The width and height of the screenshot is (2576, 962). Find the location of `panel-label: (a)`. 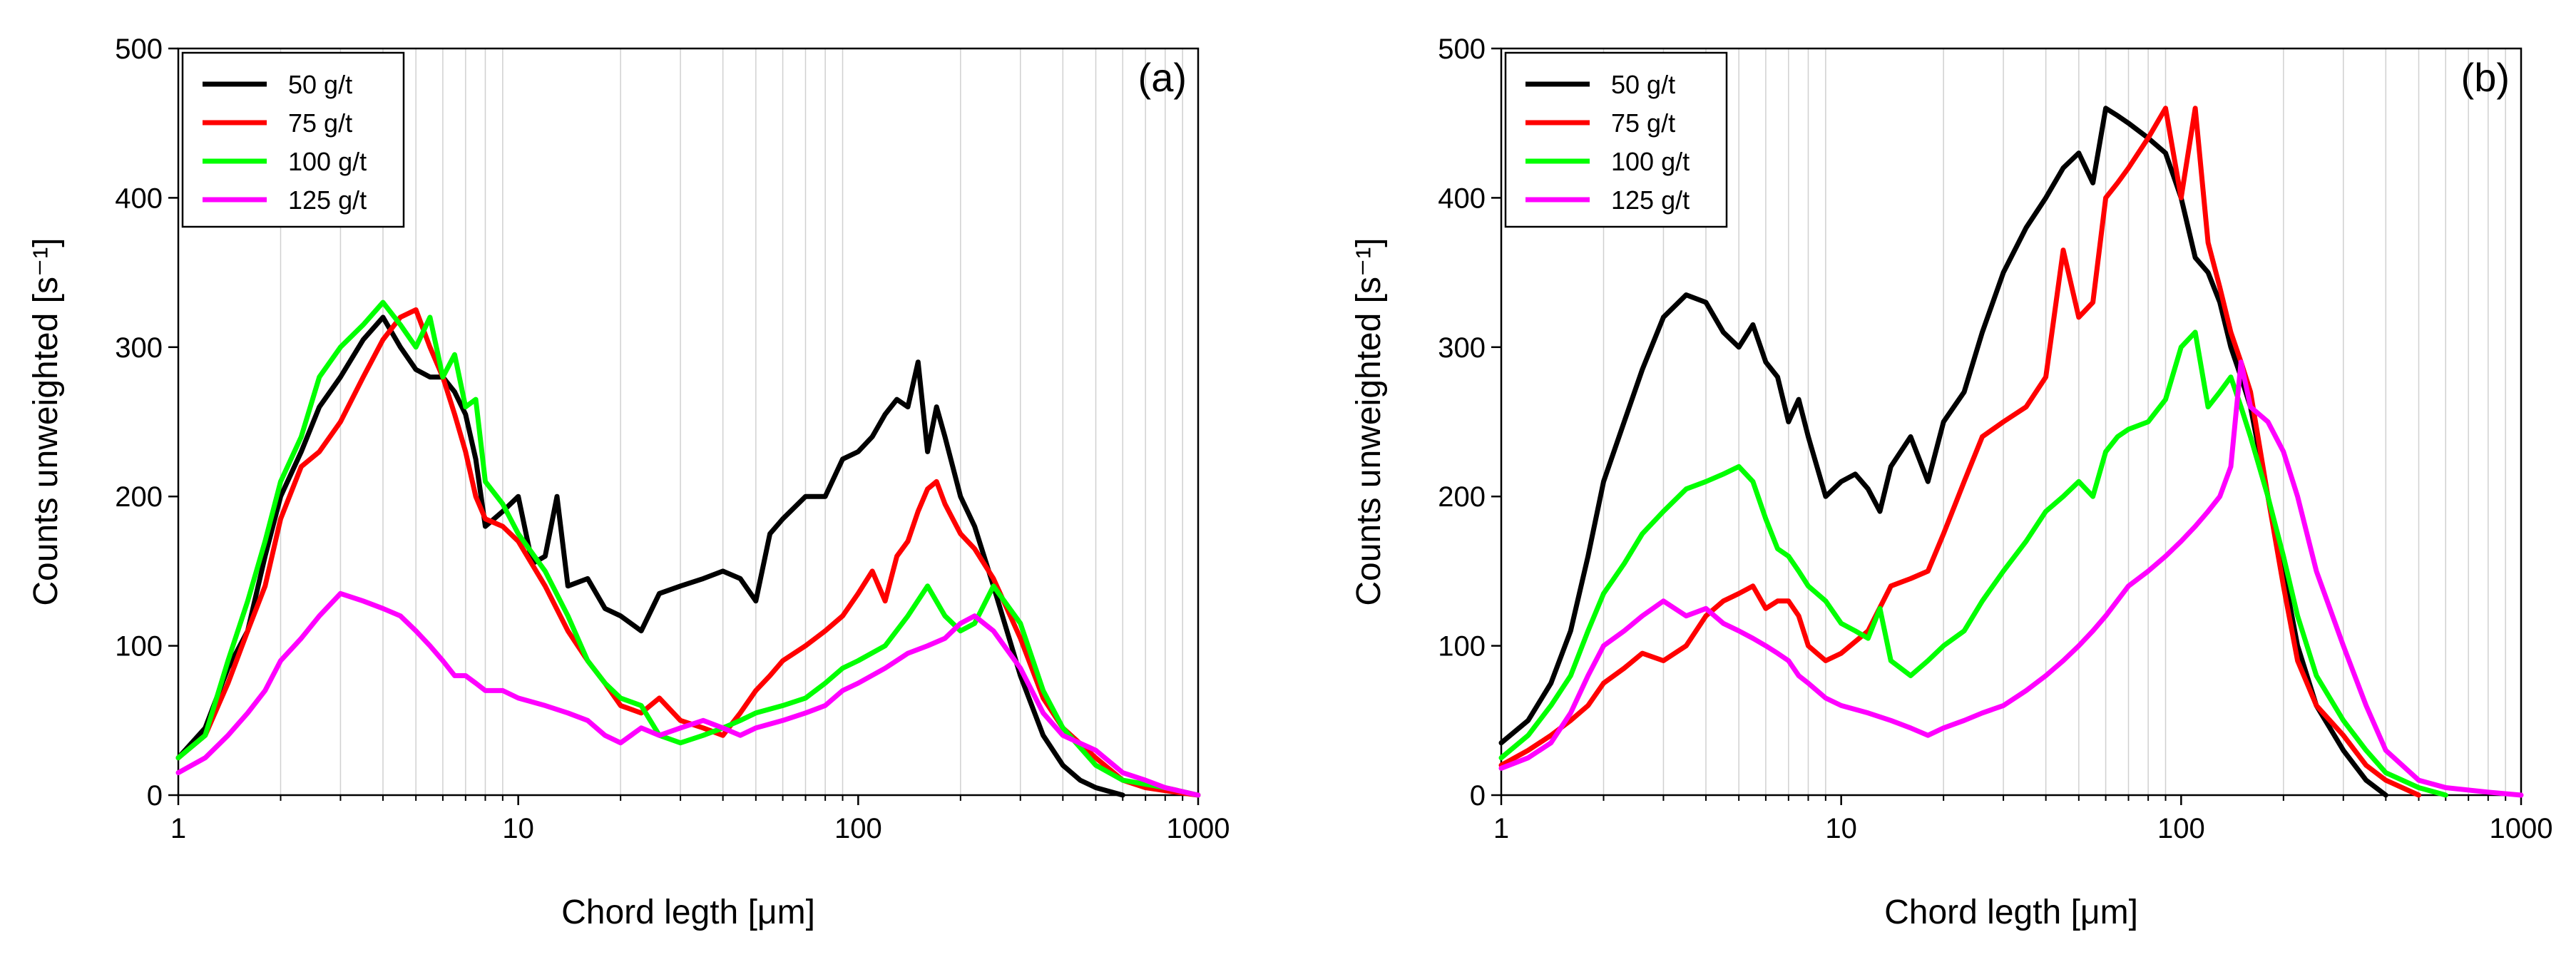

panel-label: (a) is located at coordinates (1162, 77).